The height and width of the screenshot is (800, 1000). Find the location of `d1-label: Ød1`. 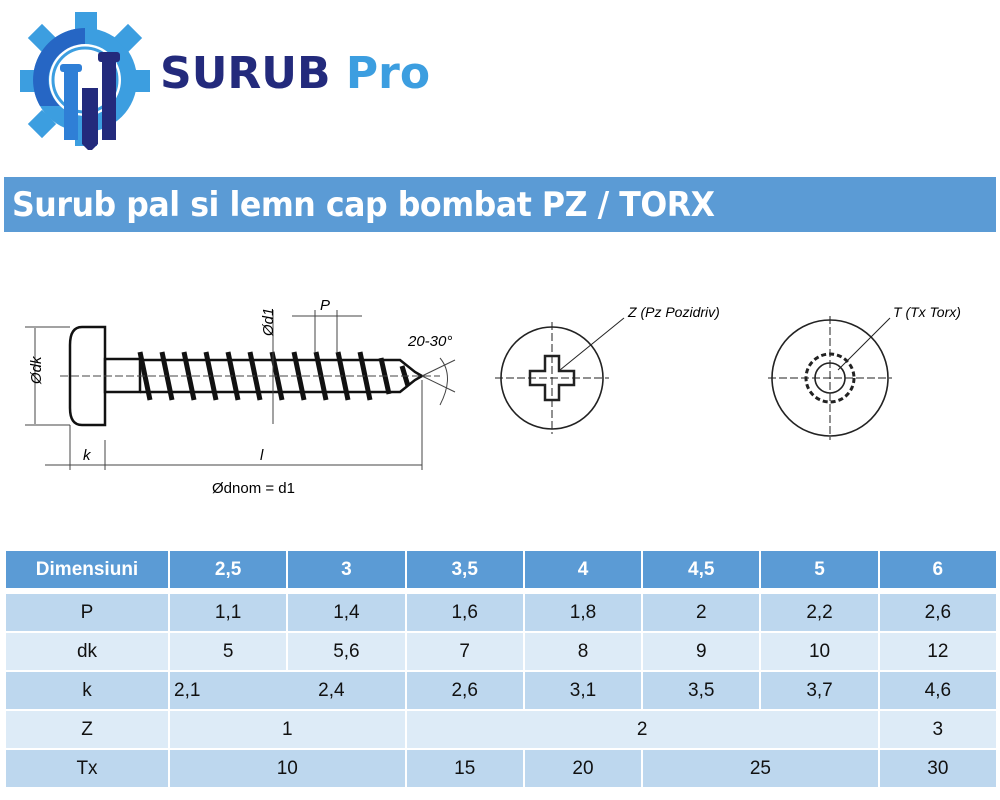

d1-label: Ød1 is located at coordinates (268, 322).